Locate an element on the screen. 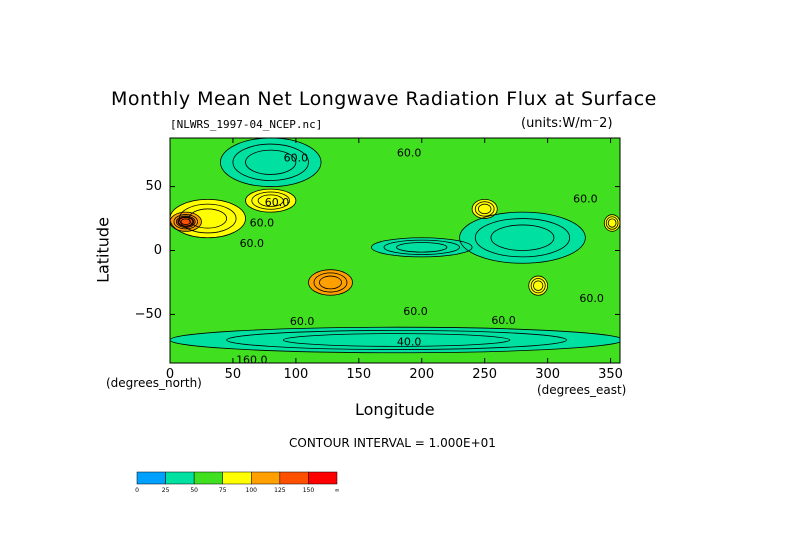 This screenshot has width=789, height=558. colorbar-label-3: 75 is located at coordinates (223, 490).